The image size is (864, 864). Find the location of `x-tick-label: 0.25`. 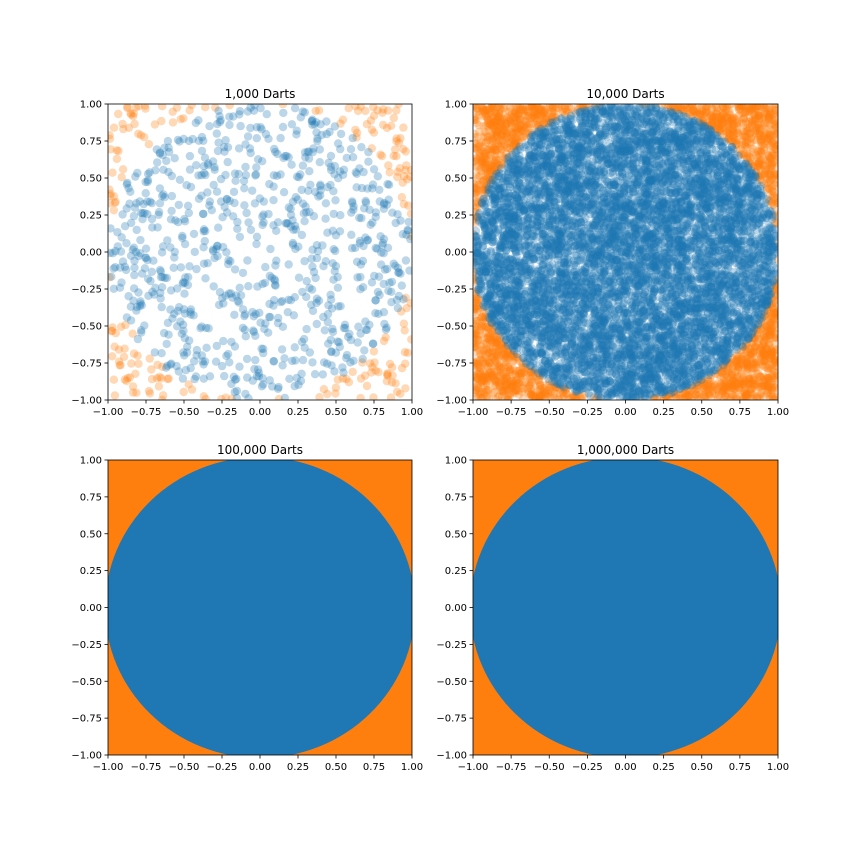

x-tick-label: 0.25 is located at coordinates (298, 412).